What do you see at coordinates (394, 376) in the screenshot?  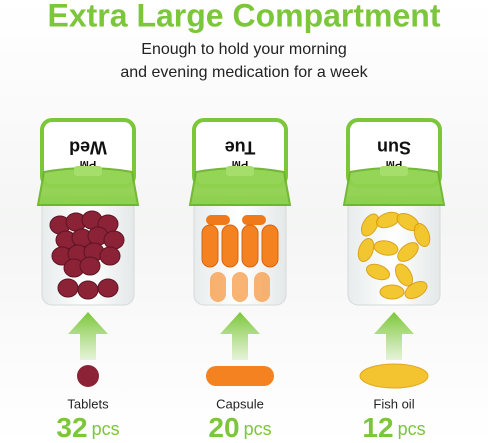 I see `softgel-icon` at bounding box center [394, 376].